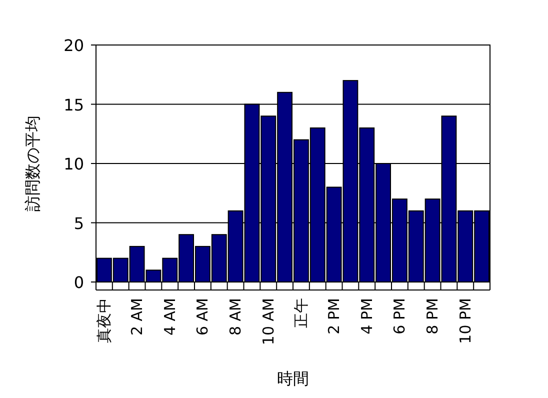  What do you see at coordinates (169, 317) in the screenshot?
I see `x-tick-label: 4 AM` at bounding box center [169, 317].